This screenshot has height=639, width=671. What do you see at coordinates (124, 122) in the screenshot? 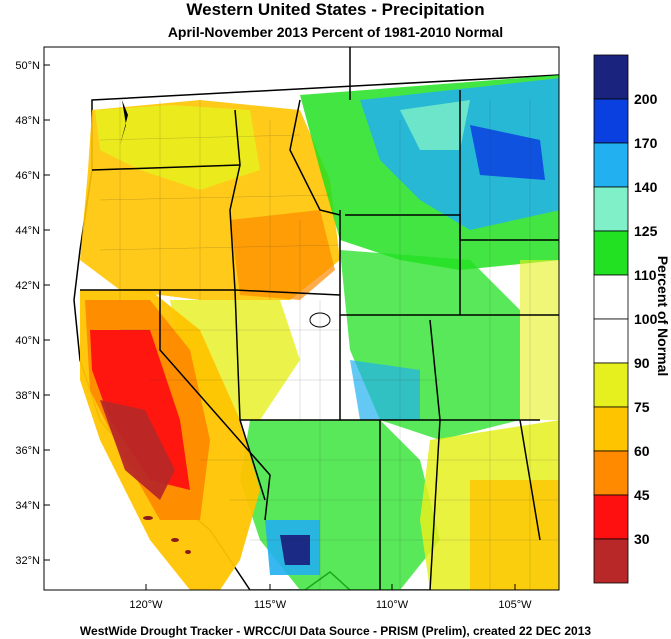
I see `puget-sound` at bounding box center [124, 122].